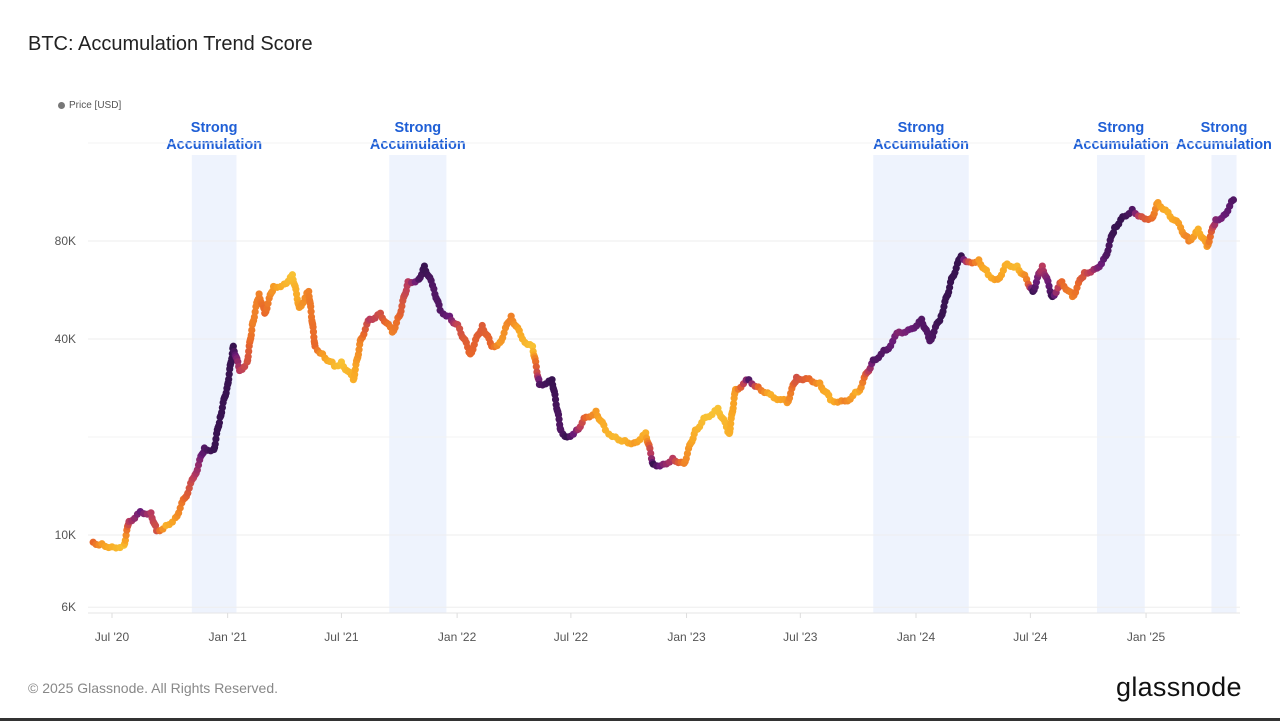 The height and width of the screenshot is (721, 1280). Describe the element at coordinates (800, 637) in the screenshot. I see `x-tick-label: Jul '23` at that location.